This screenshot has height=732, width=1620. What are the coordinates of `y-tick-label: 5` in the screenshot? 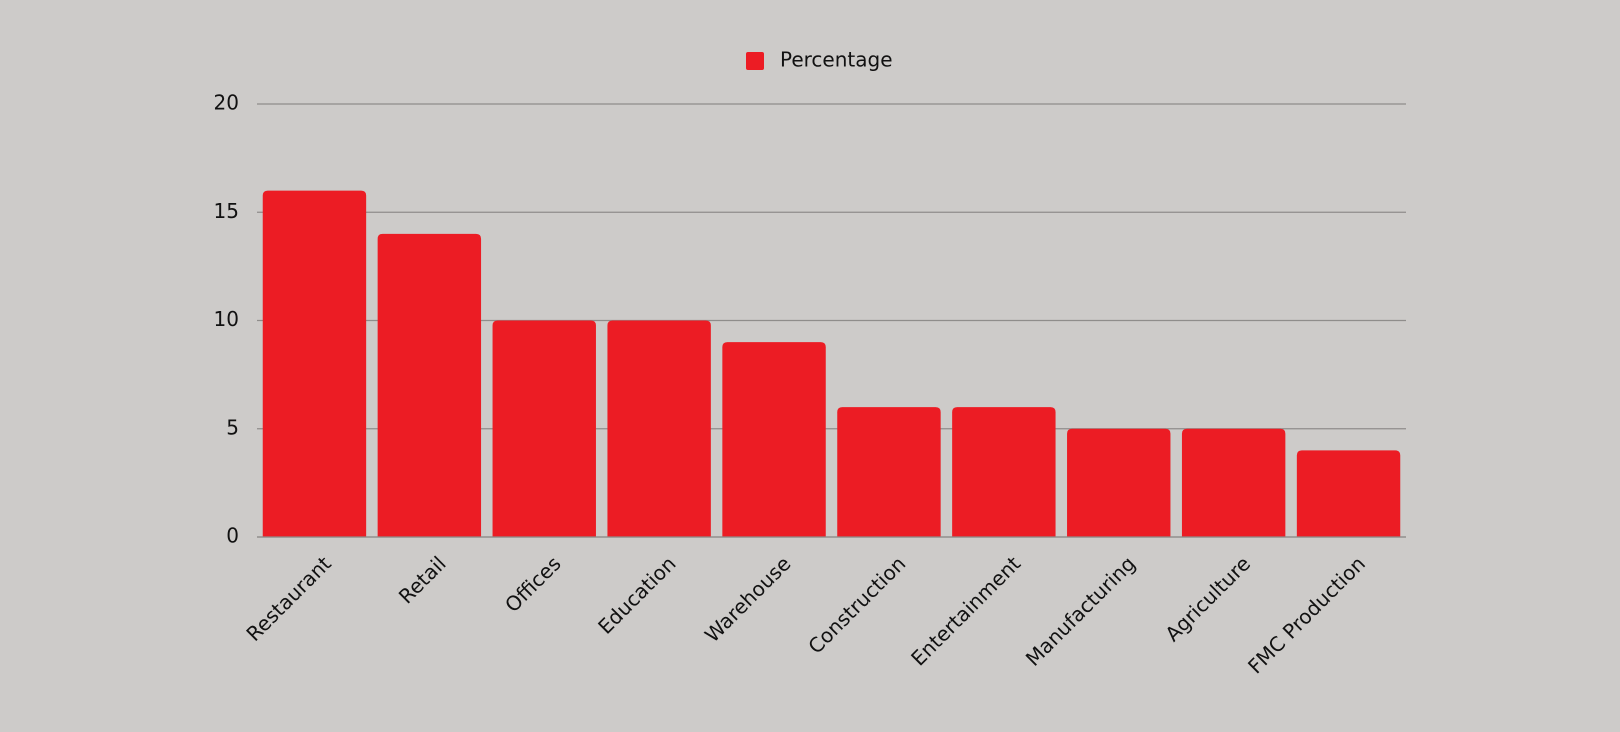 It's located at (232, 427).